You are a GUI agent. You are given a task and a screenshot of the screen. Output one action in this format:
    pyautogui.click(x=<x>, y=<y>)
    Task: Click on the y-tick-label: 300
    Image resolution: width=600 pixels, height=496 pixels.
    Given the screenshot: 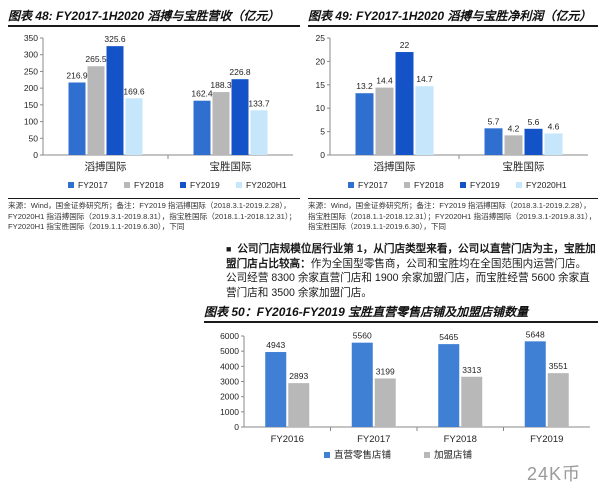 What is the action you would take?
    pyautogui.click(x=31, y=55)
    